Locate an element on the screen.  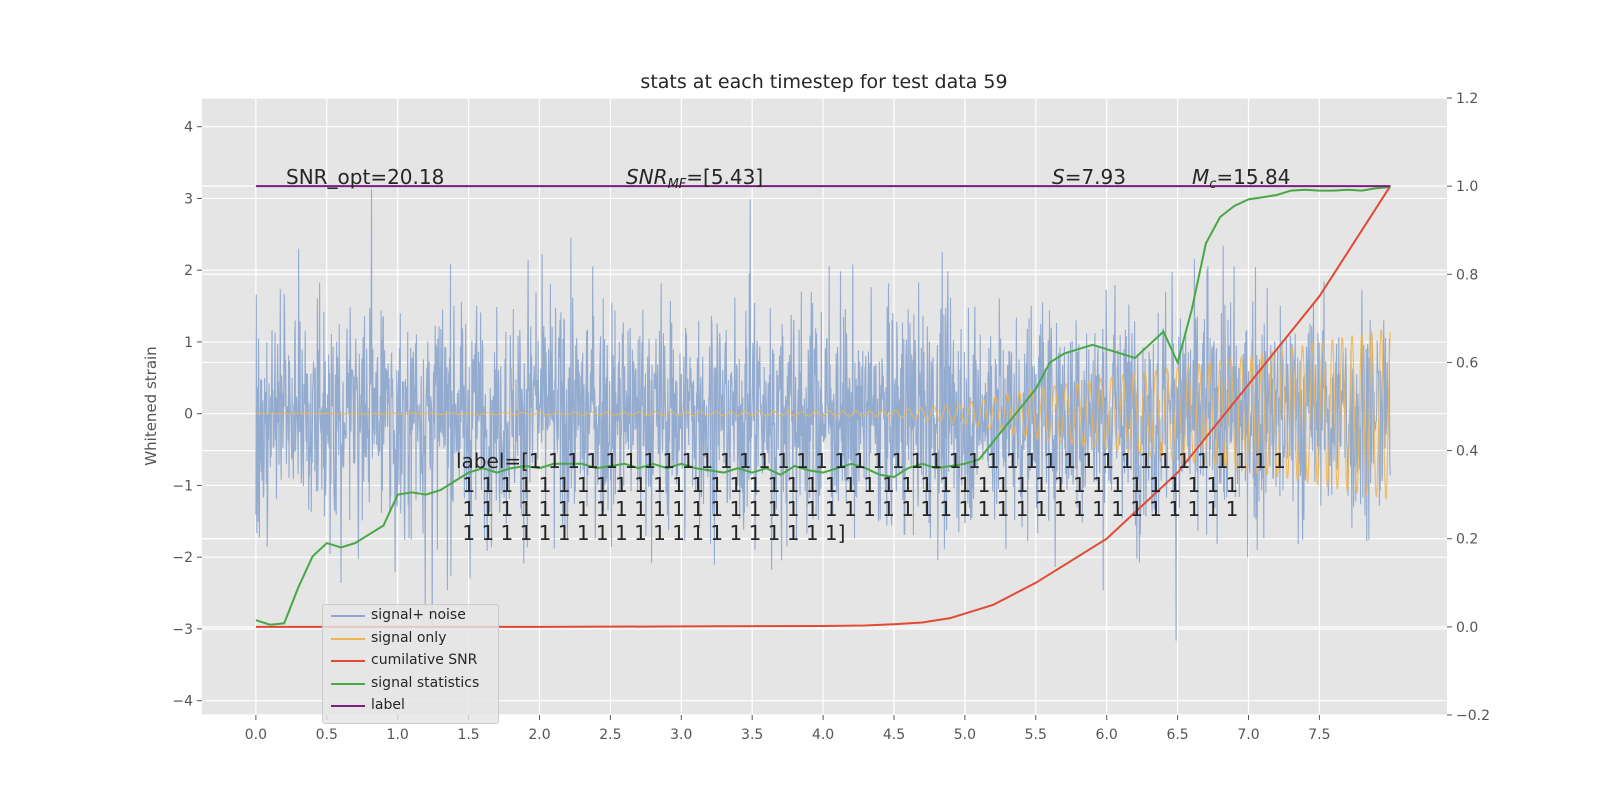
legend-item-signal-noise: signal+ noise is located at coordinates (410, 616).